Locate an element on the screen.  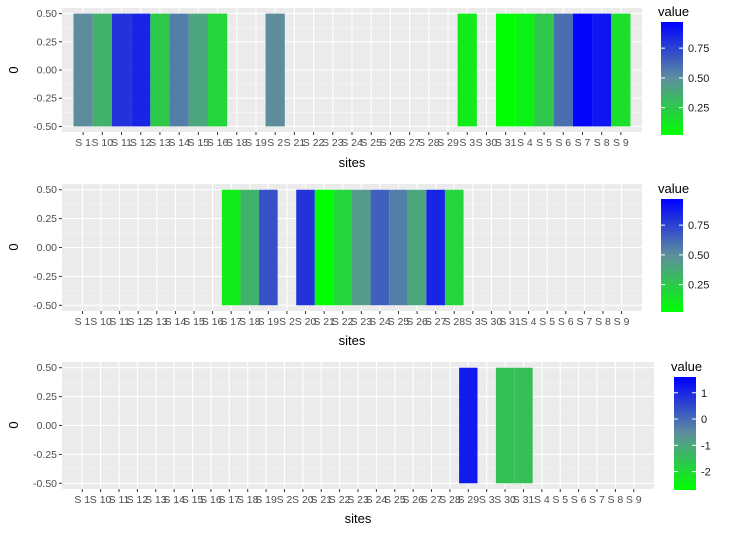
panel-3-y-axis-title: 0 is located at coordinates (13, 424).